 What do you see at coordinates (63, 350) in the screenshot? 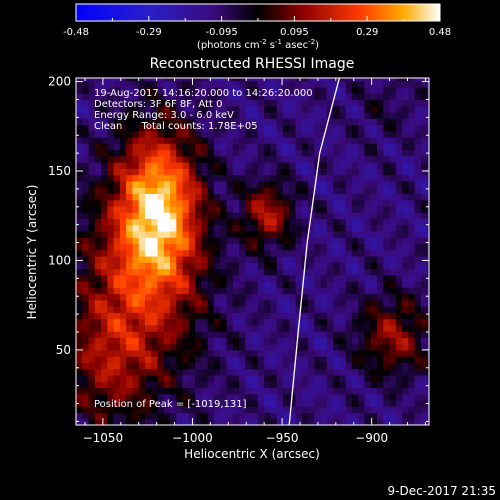
I see `y-tick-label: 50` at bounding box center [63, 350].